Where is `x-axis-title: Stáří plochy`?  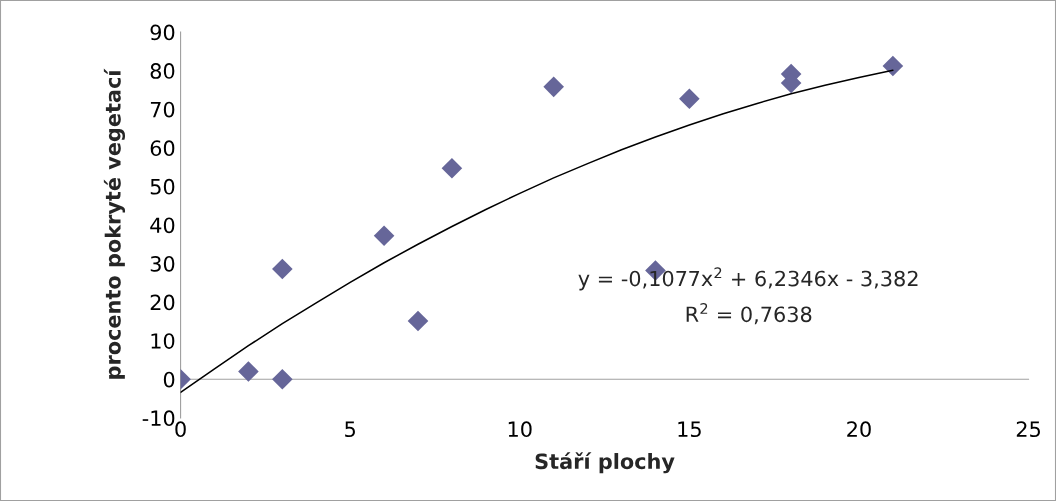 x-axis-title: Stáří plochy is located at coordinates (605, 463).